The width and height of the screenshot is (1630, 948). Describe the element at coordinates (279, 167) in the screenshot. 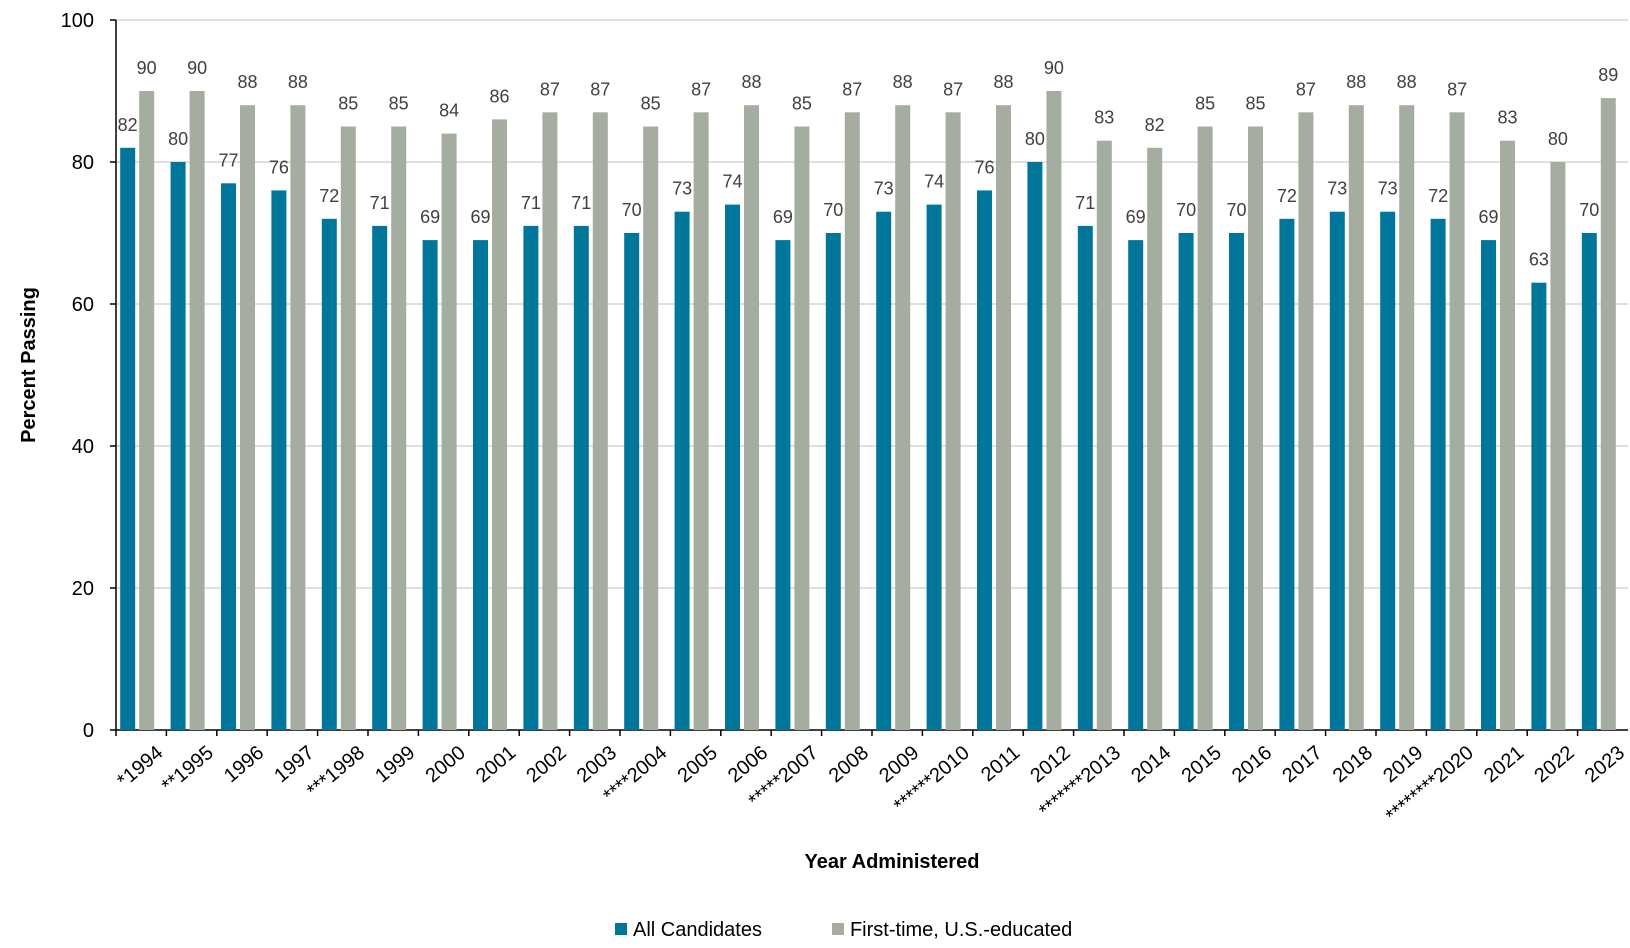

I see `value-label: 76` at that location.